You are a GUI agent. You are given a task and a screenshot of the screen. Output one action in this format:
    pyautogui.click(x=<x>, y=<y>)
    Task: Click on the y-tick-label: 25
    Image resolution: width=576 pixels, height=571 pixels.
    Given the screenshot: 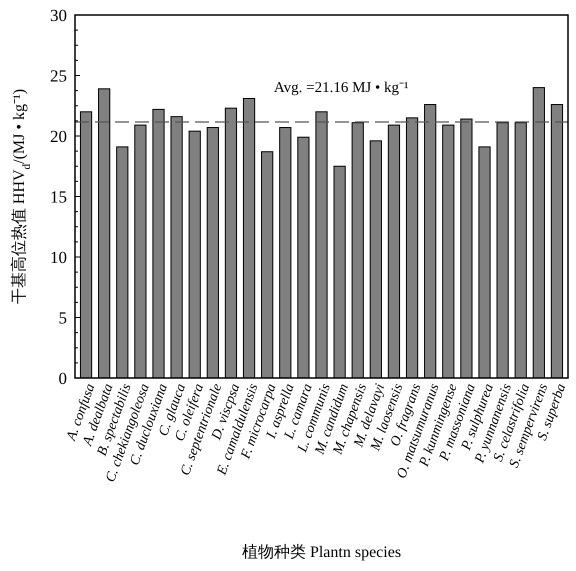 What is the action you would take?
    pyautogui.click(x=58, y=76)
    